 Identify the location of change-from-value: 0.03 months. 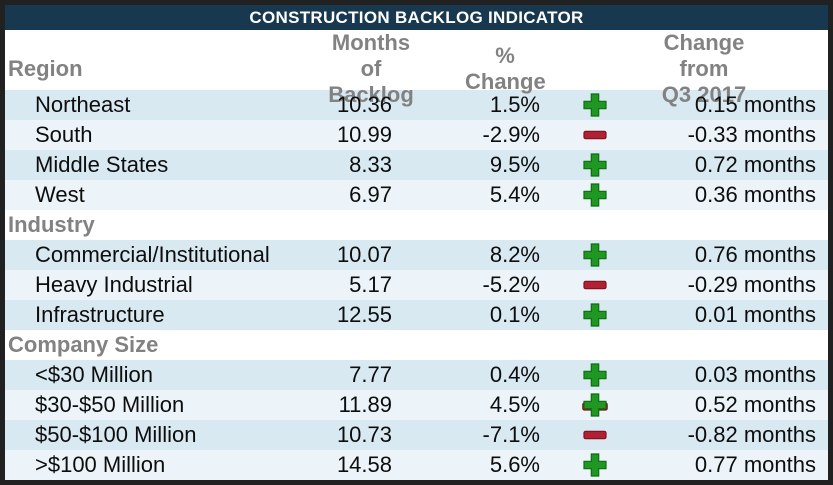
(755, 374).